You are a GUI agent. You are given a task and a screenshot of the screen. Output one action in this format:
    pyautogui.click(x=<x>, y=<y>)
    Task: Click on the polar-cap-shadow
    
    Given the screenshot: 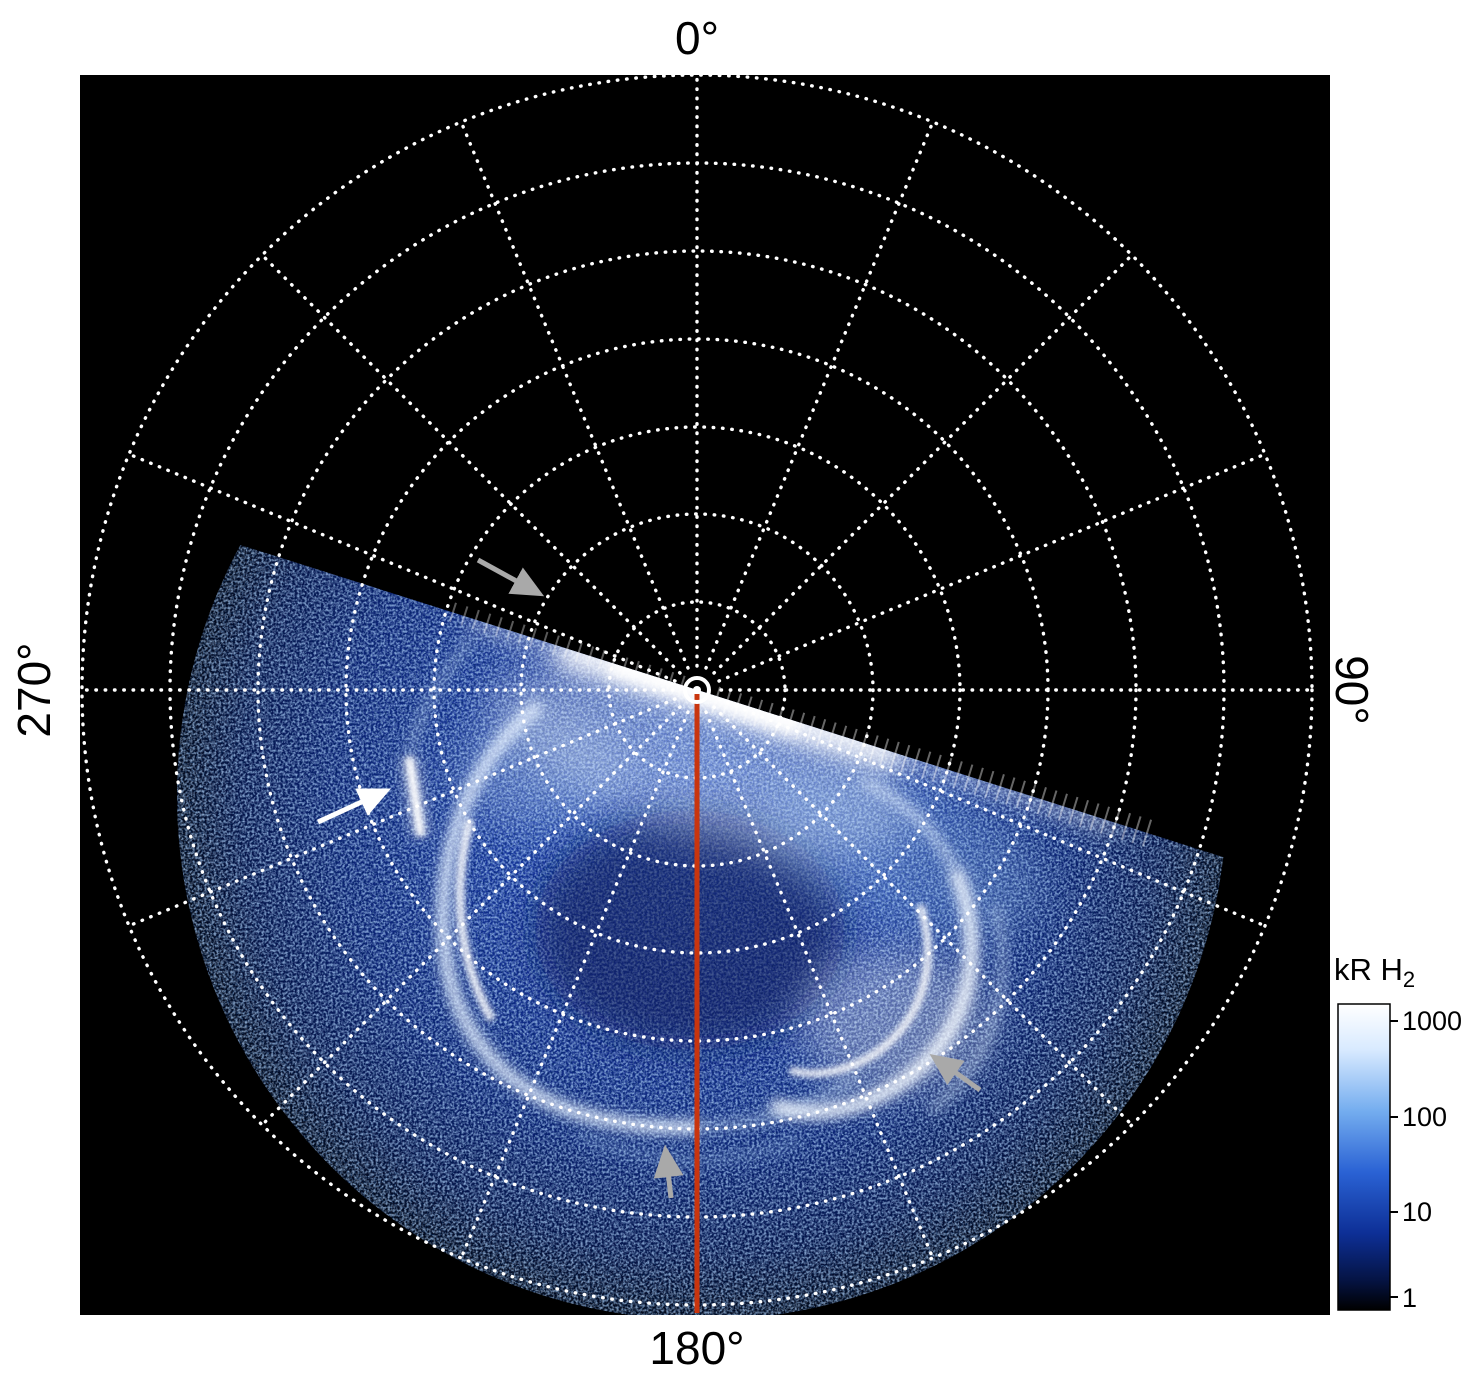 What is the action you would take?
    pyautogui.click(x=690, y=930)
    